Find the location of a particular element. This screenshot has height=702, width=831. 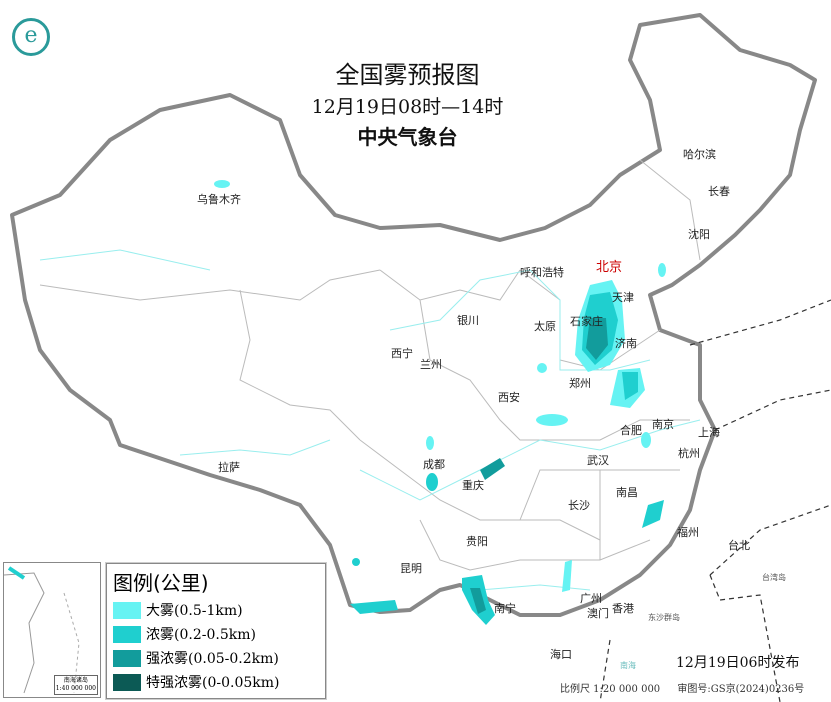

map-scale: 比例尺 1:20 000 000 is located at coordinates (610, 689).